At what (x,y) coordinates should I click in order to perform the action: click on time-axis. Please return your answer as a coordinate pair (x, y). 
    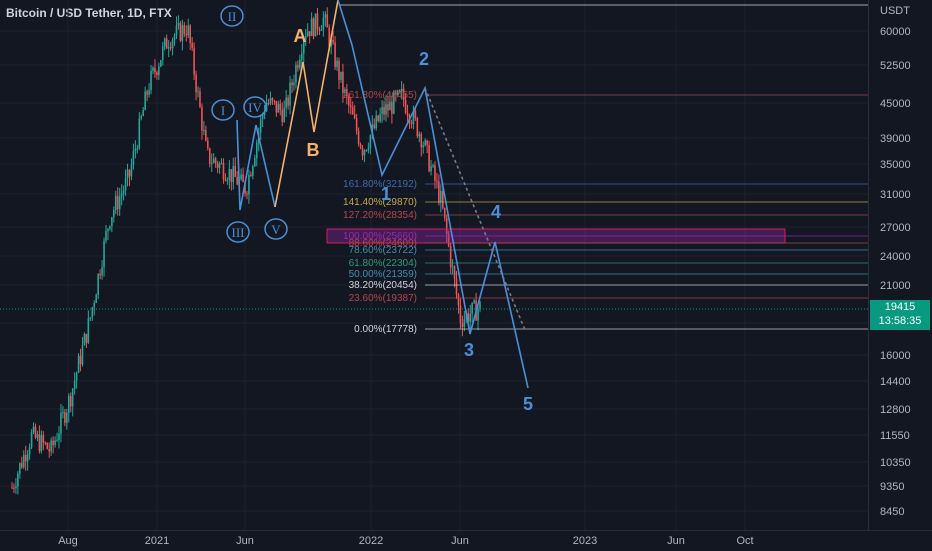
    Looking at the image, I should click on (466, 540).